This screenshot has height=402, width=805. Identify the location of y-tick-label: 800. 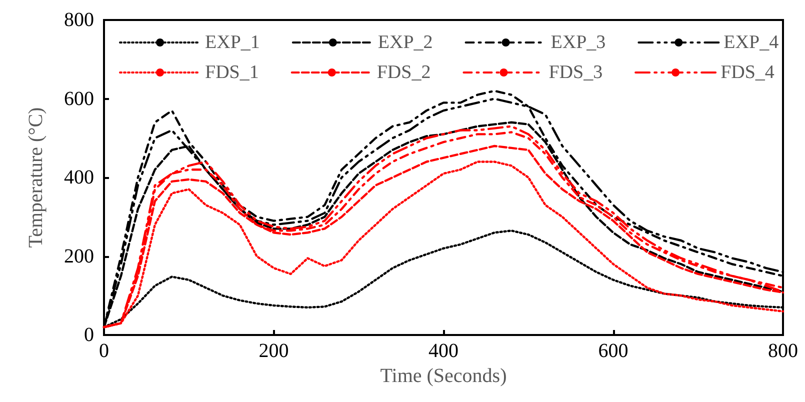
(79, 20).